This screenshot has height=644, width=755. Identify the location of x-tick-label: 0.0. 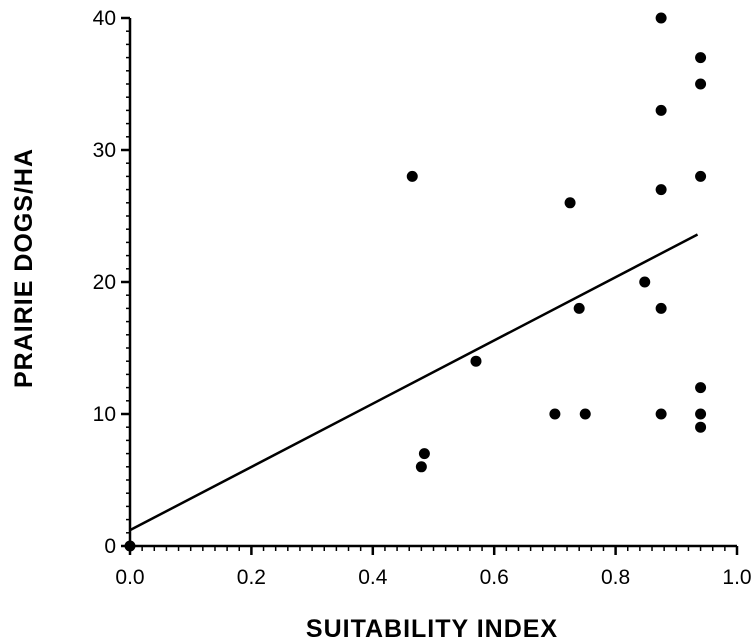
(129, 577).